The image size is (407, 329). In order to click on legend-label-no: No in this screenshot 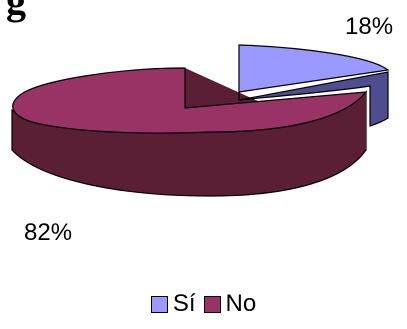, I will do `click(241, 303)`.